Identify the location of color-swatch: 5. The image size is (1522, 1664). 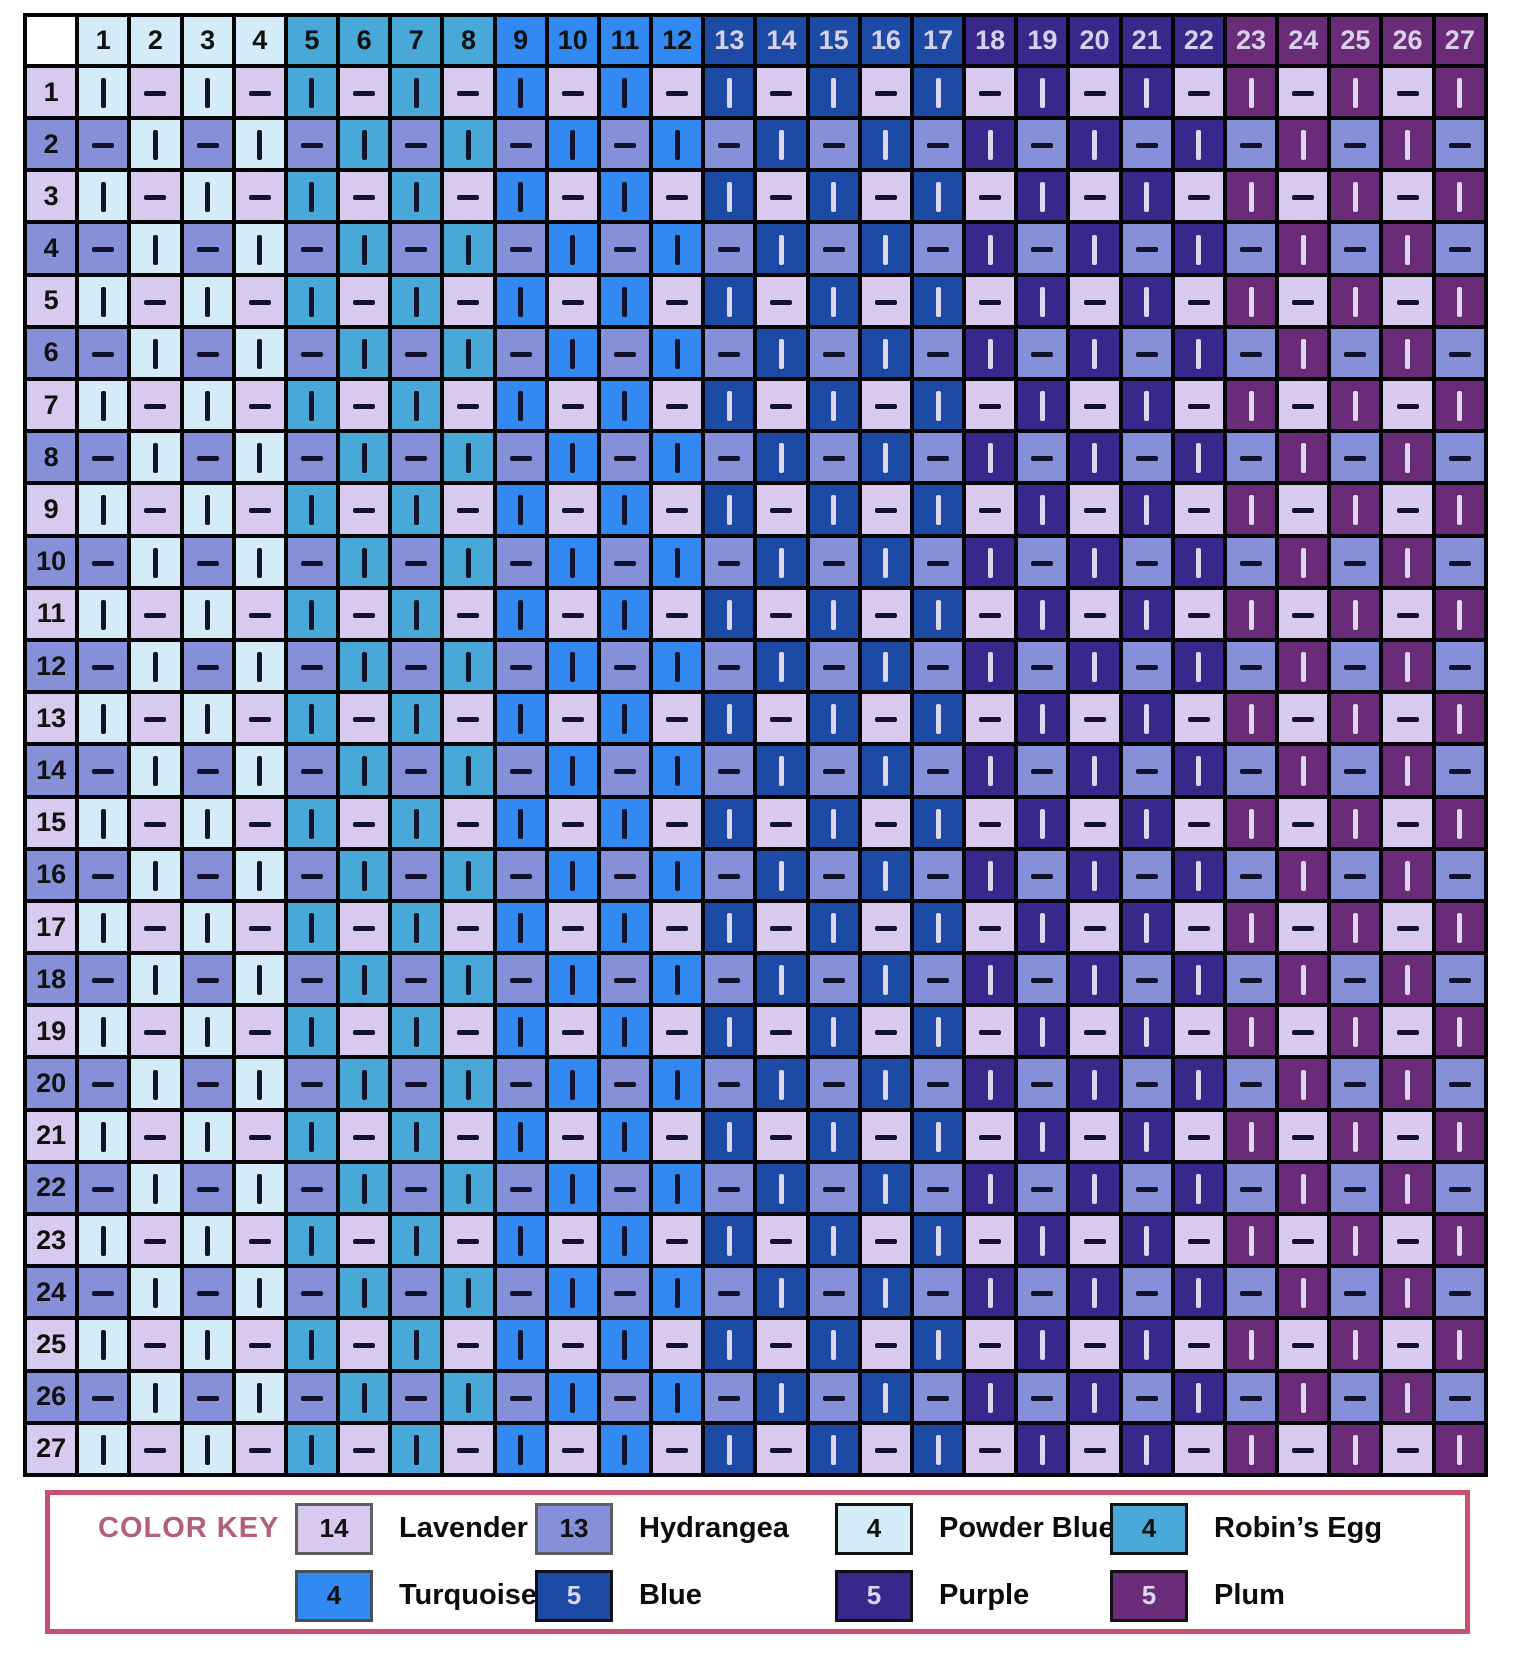
(874, 1595).